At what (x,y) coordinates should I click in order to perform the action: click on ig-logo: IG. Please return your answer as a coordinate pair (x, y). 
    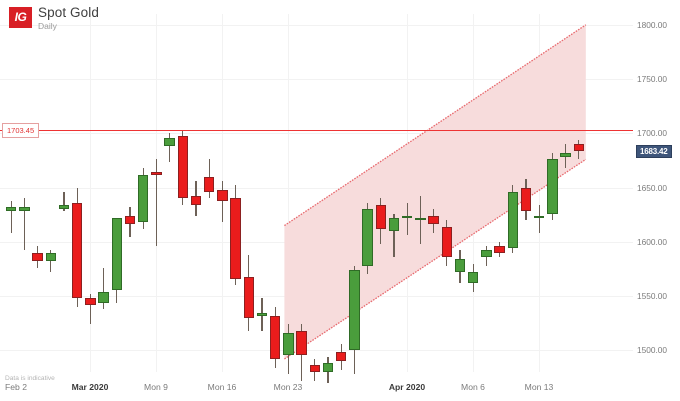
    Looking at the image, I should click on (20, 17).